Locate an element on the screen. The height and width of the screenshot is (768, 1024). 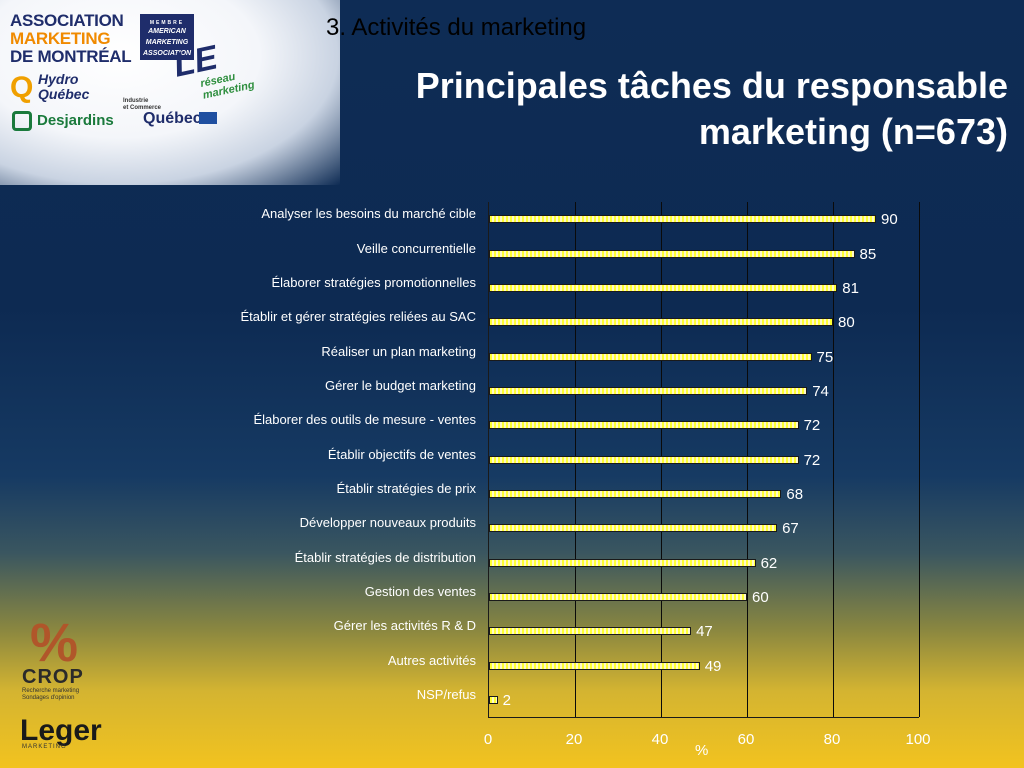
data-label: 60 is located at coordinates (760, 597).